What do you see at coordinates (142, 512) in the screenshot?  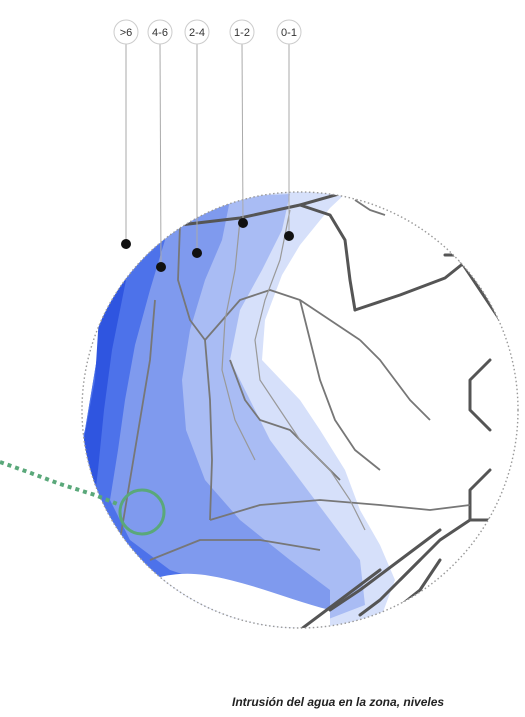 I see `highlight-circle` at bounding box center [142, 512].